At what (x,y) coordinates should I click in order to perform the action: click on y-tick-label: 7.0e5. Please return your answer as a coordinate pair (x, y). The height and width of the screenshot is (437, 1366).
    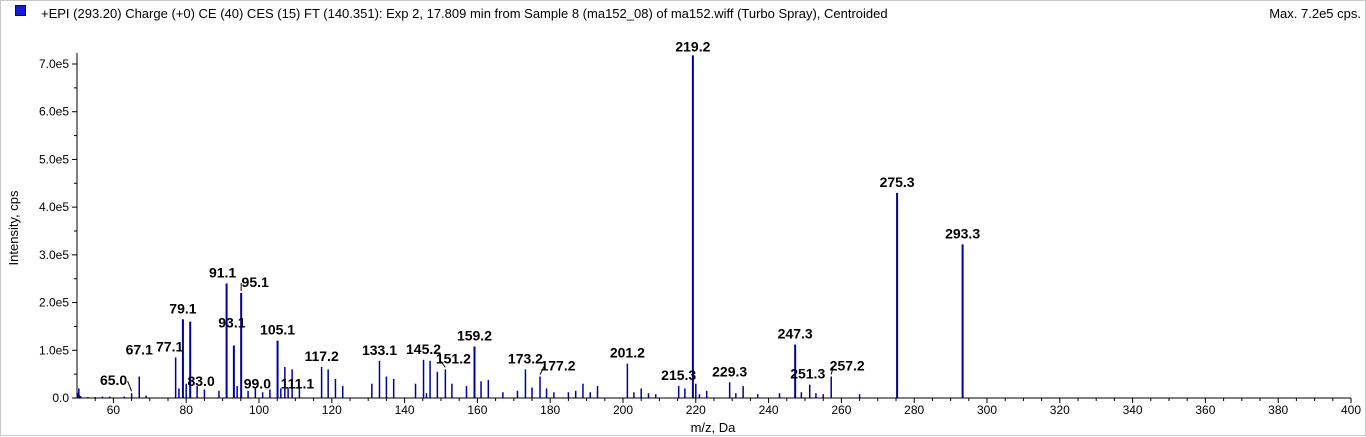
    Looking at the image, I should click on (54, 64).